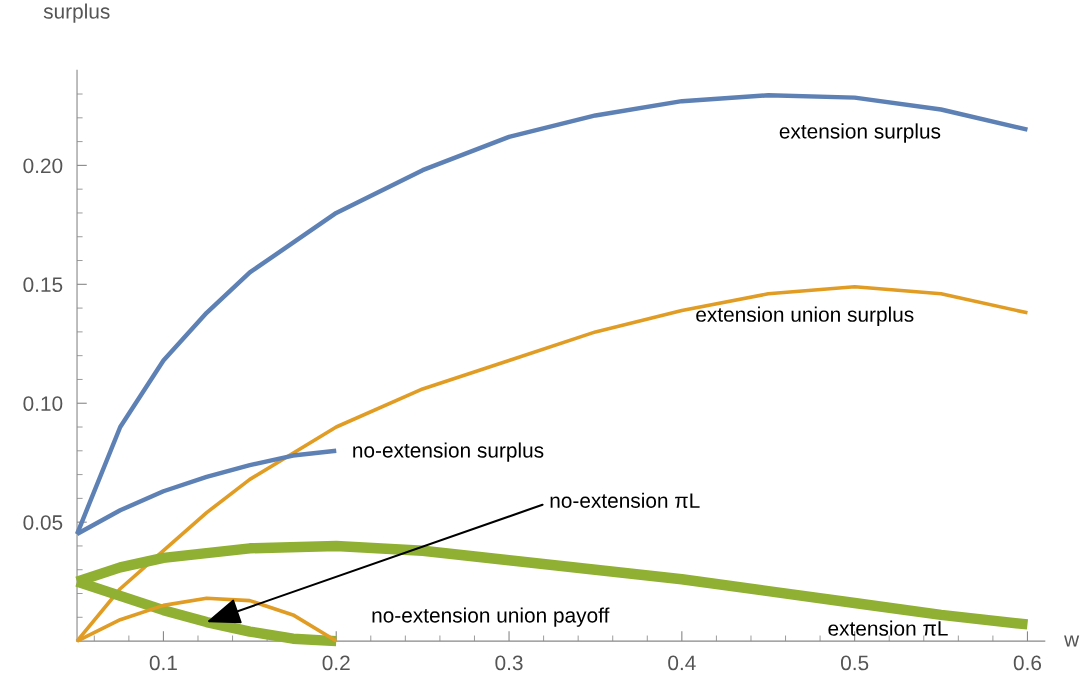 The image size is (1091, 682). What do you see at coordinates (860, 133) in the screenshot?
I see `series-label: extension surplus` at bounding box center [860, 133].